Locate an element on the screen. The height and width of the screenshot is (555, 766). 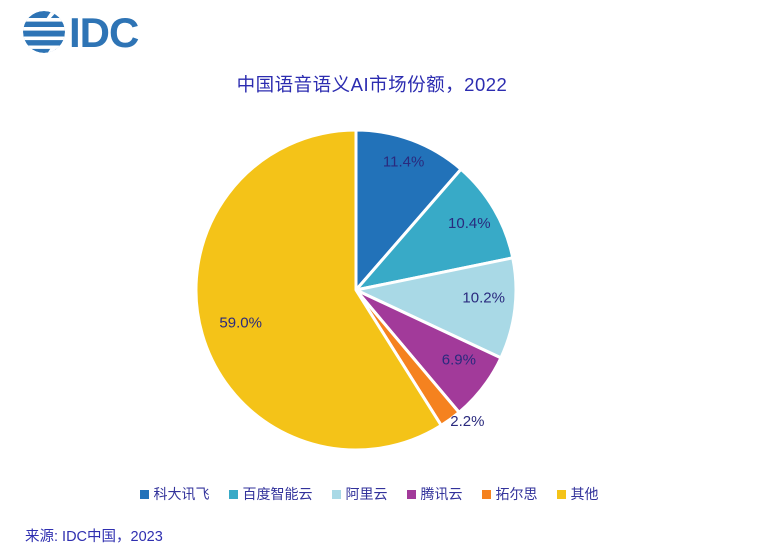
pie-label-3: 6.9% is located at coordinates (459, 360).